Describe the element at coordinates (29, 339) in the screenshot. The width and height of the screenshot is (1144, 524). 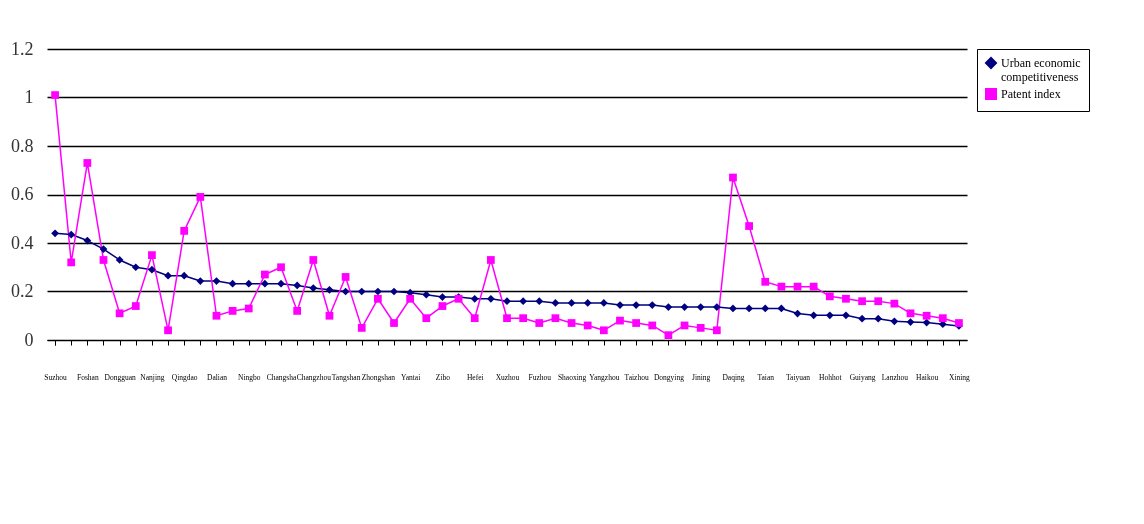
I see `y-tick-label: 0` at that location.